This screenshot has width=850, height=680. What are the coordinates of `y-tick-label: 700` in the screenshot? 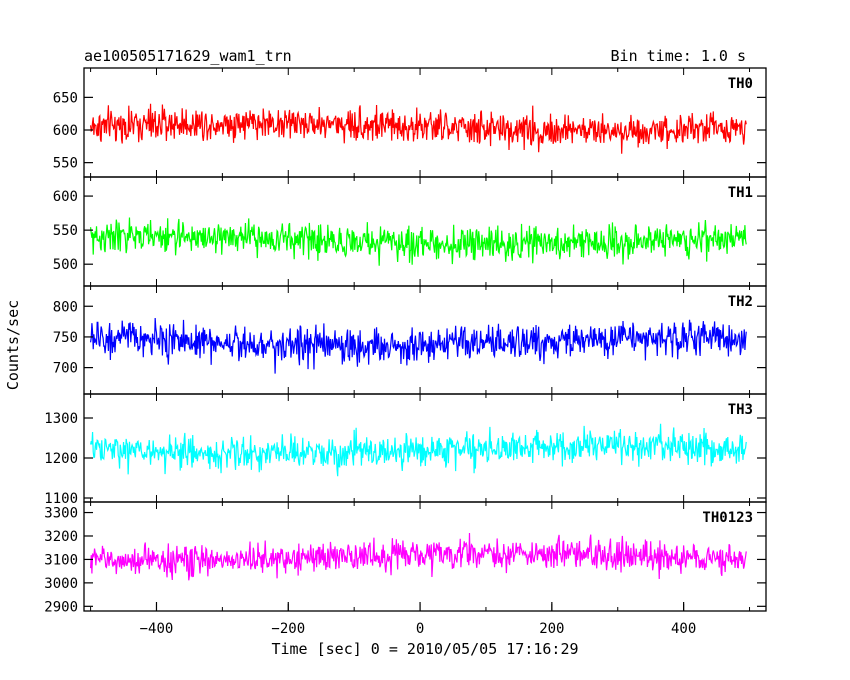 It's located at (65, 369).